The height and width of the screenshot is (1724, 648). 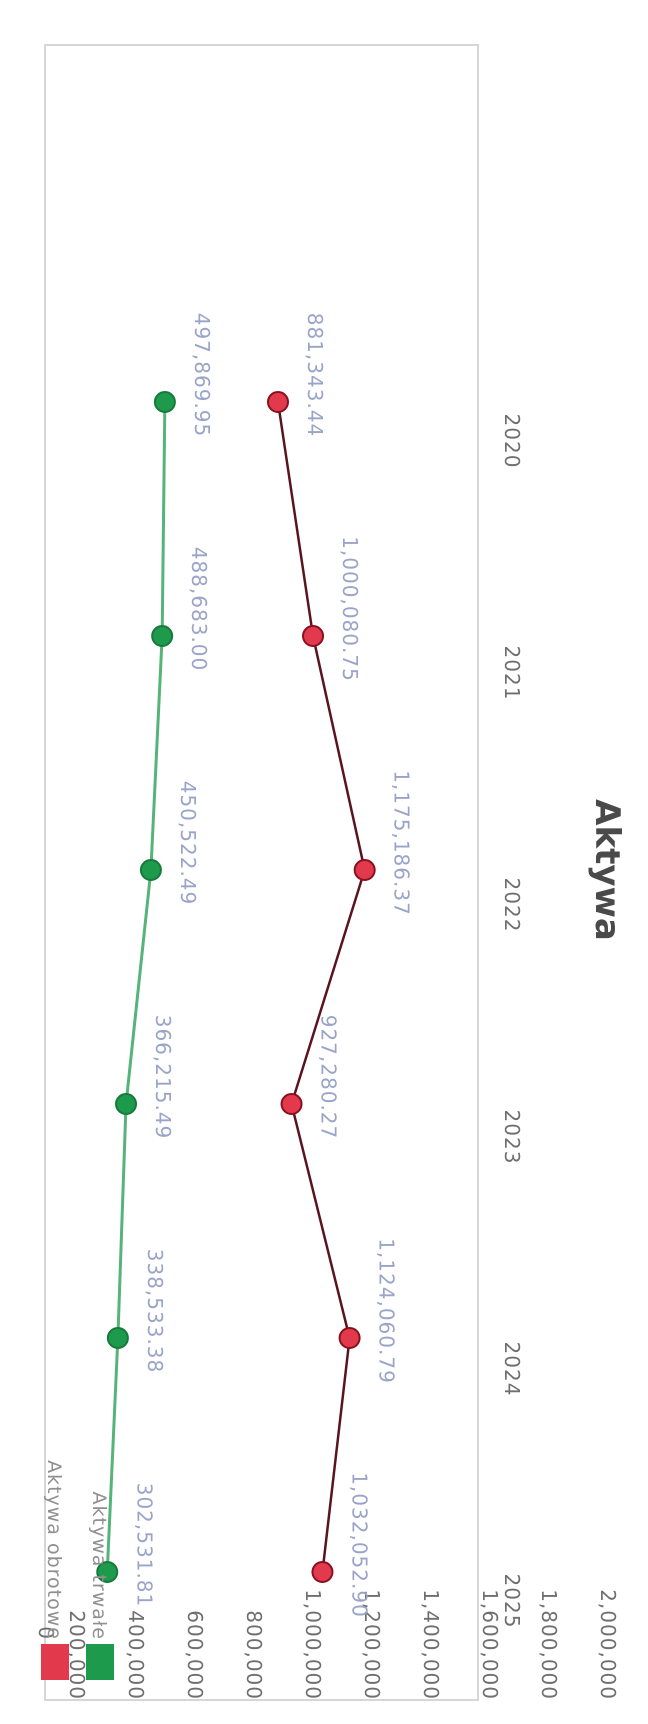 I want to click on y-tick-label: 800,000, so click(x=254, y=1655).